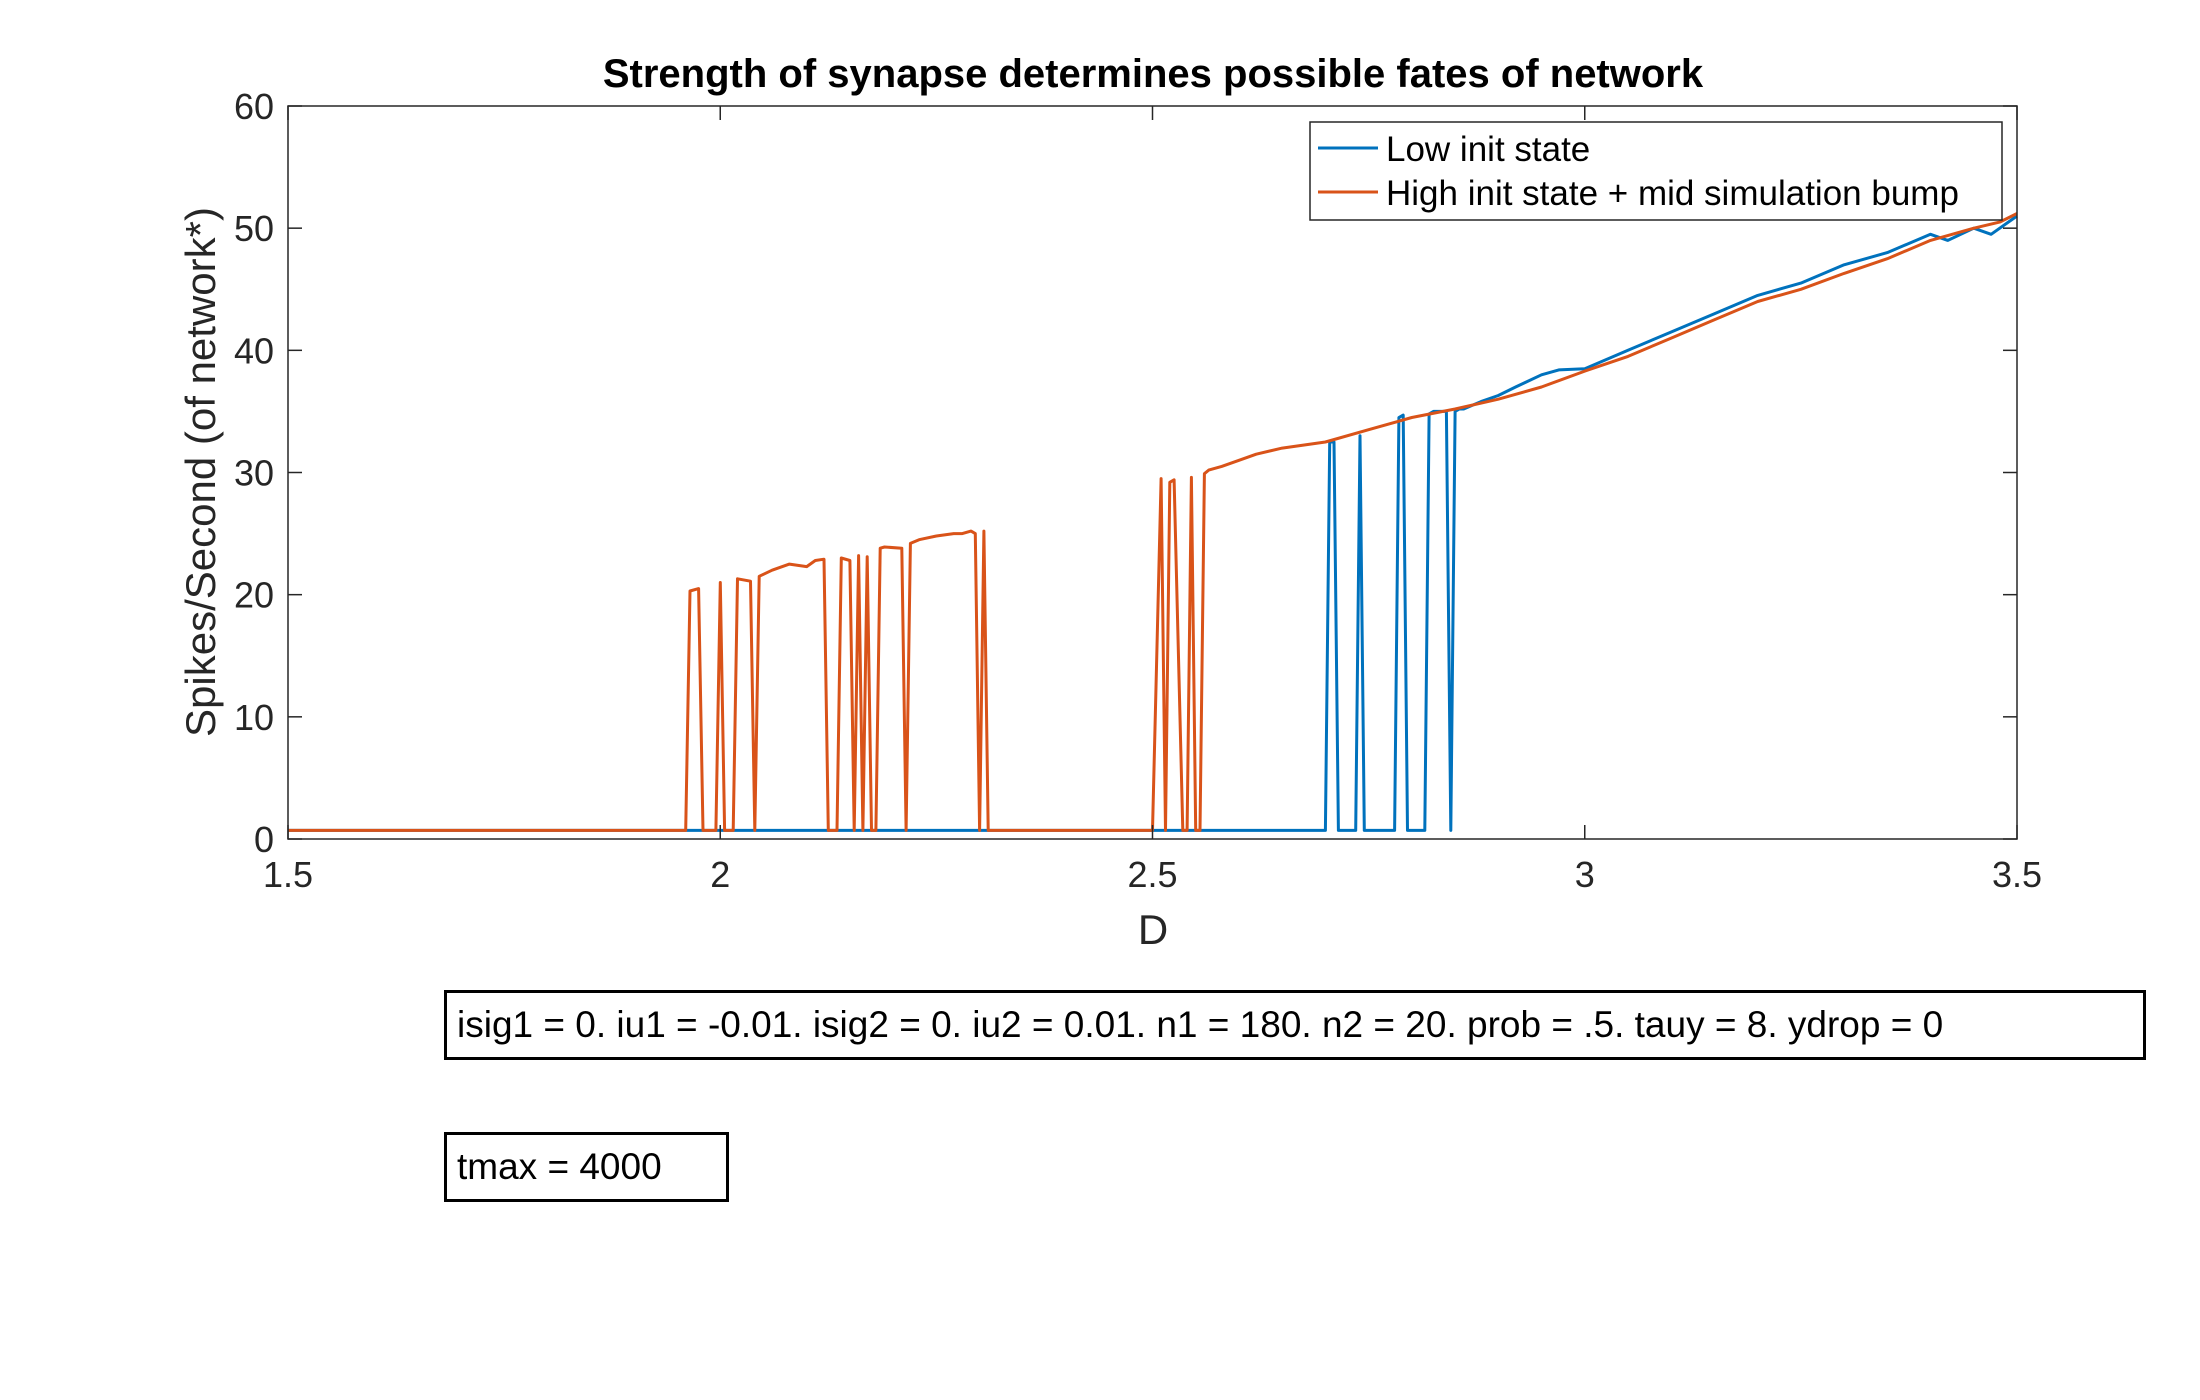 The width and height of the screenshot is (2200, 1400). I want to click on y-axis-label: Spikes/Second (of network*), so click(200, 472).